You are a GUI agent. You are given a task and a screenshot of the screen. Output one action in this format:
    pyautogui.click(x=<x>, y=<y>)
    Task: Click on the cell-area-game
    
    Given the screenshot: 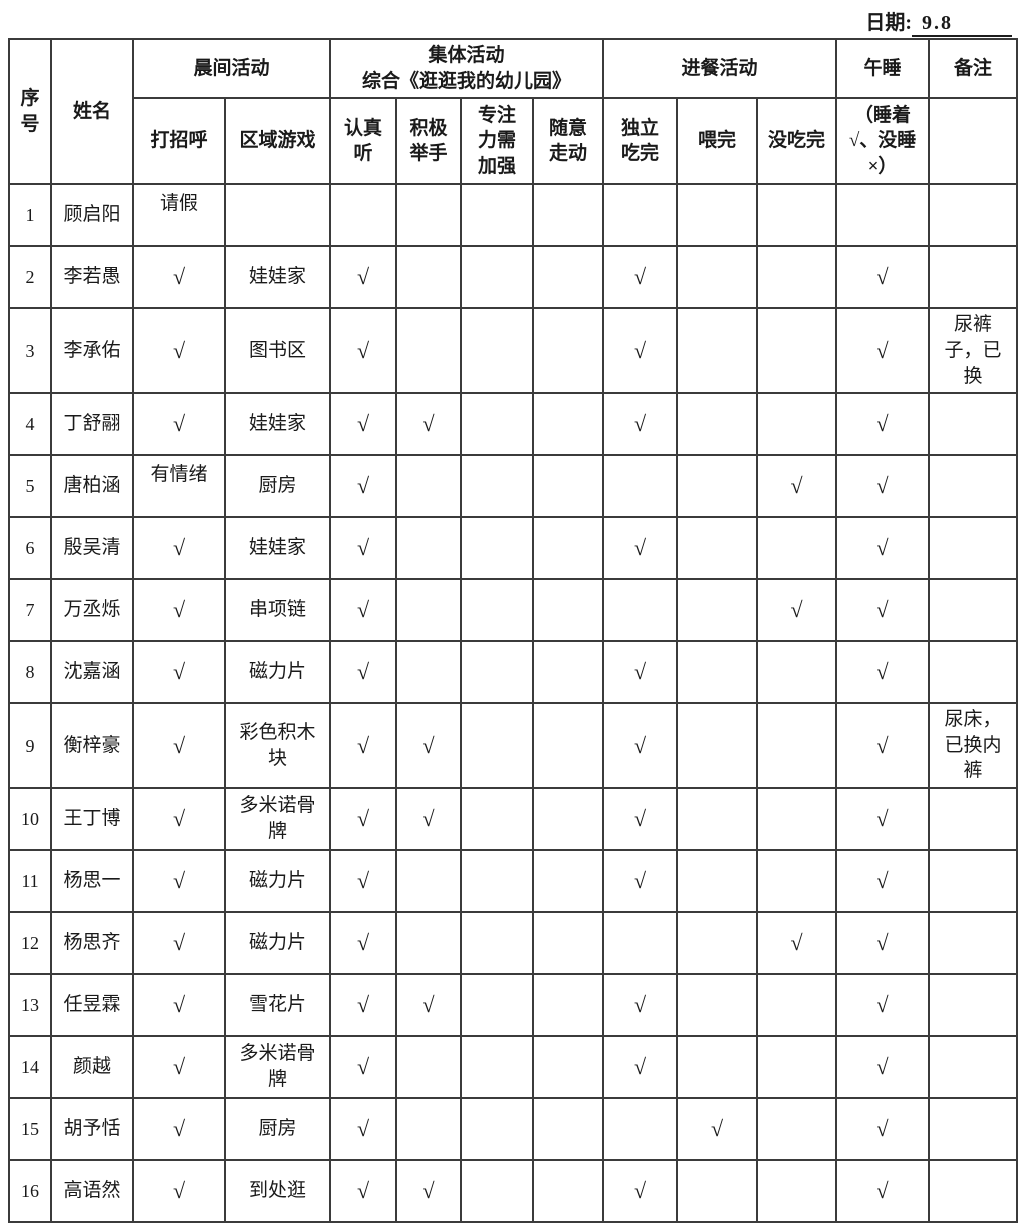 What is the action you would take?
    pyautogui.click(x=277, y=215)
    